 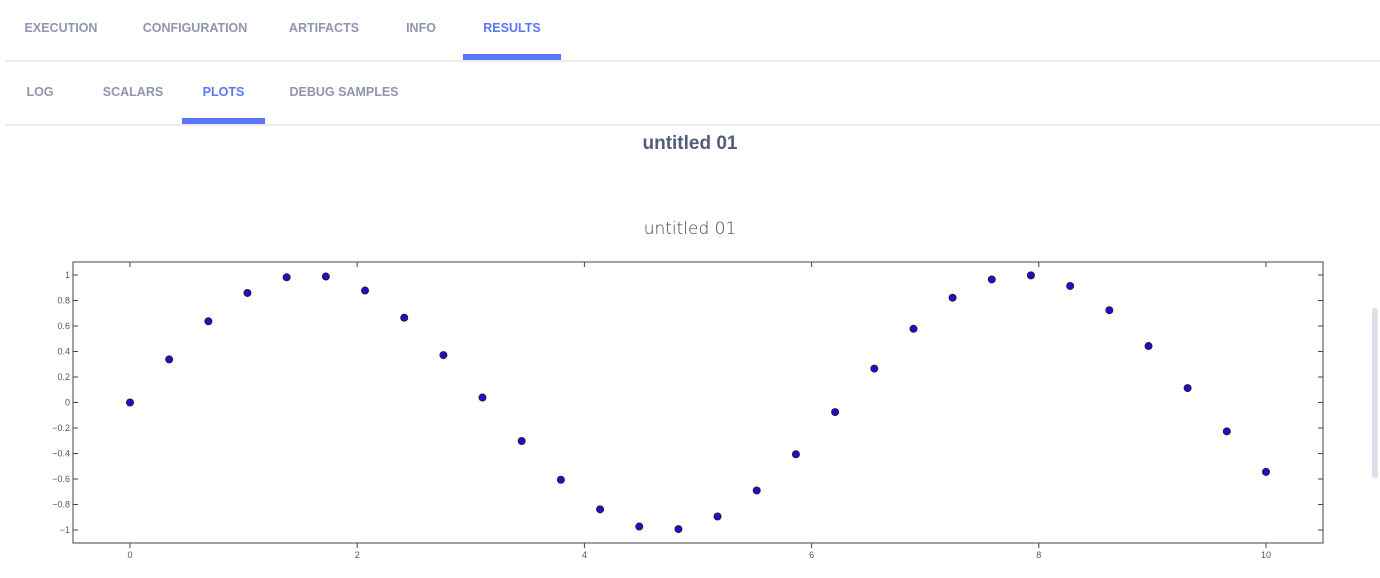 I want to click on y-tick-label: 0.8, so click(x=63, y=301).